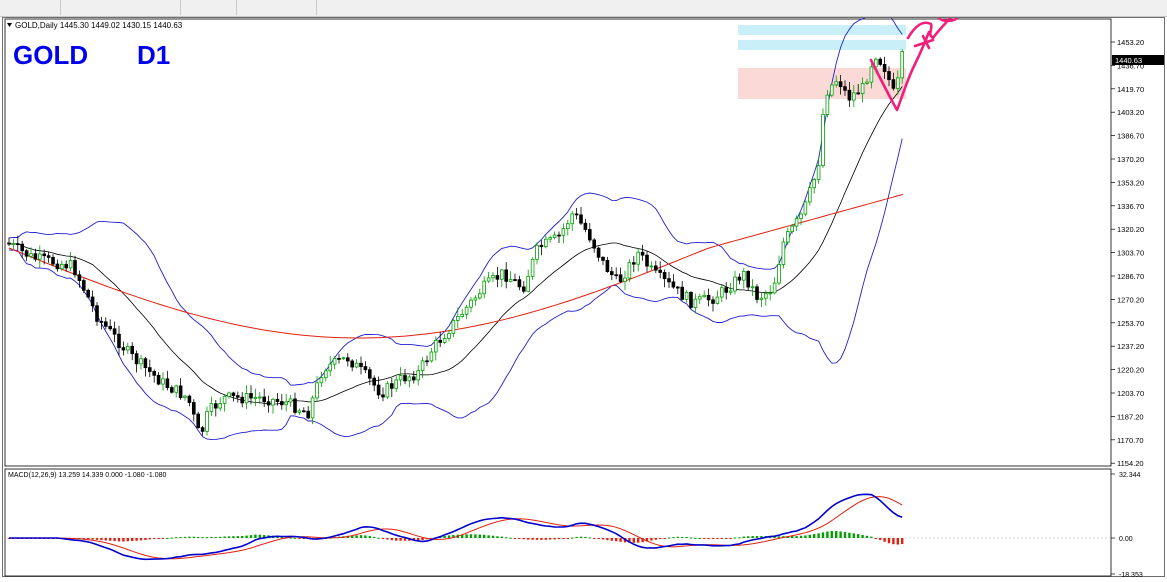  What do you see at coordinates (1127, 525) in the screenshot?
I see `macd-axis: 32.344 0.00 -18.353` at bounding box center [1127, 525].